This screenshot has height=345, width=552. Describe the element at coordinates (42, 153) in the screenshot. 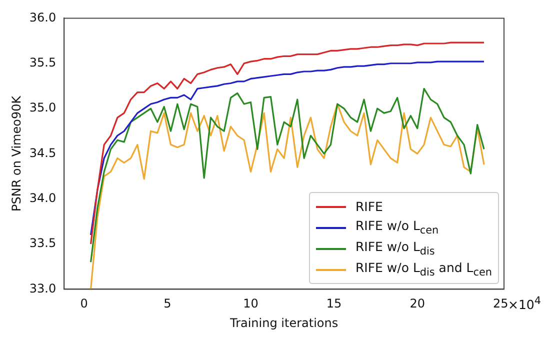

I see `y-tick-label: 34.5` at that location.